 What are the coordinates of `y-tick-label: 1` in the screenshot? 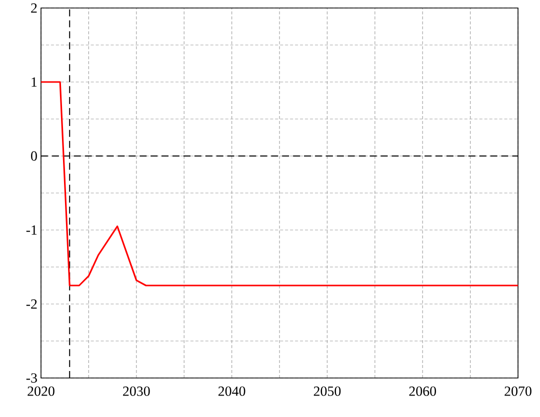 It's located at (34, 82).